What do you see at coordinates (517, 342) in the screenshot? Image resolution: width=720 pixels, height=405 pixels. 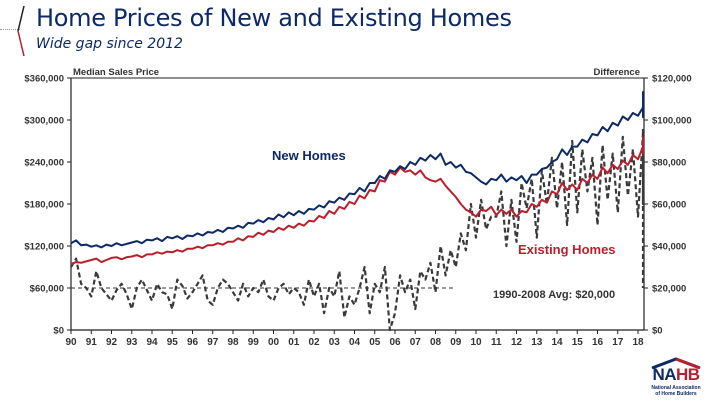 I see `x-tick-label: 12` at bounding box center [517, 342].